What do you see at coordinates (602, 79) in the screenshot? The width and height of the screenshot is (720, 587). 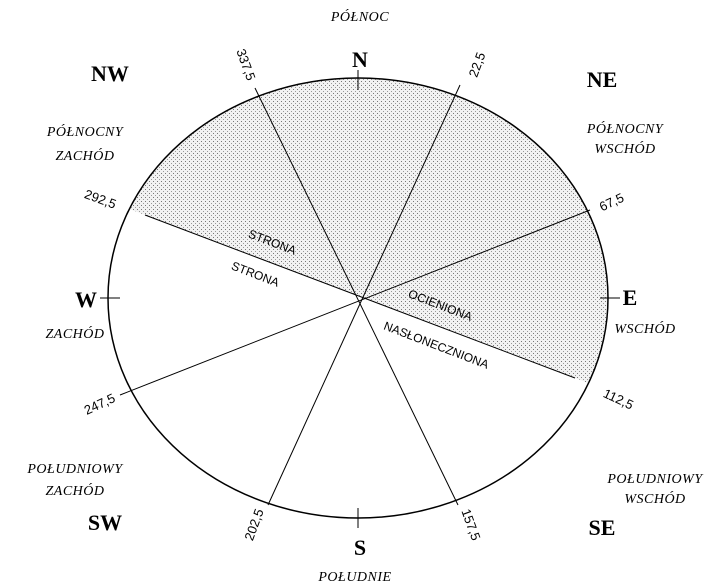 I see `dir: NE` at bounding box center [602, 79].